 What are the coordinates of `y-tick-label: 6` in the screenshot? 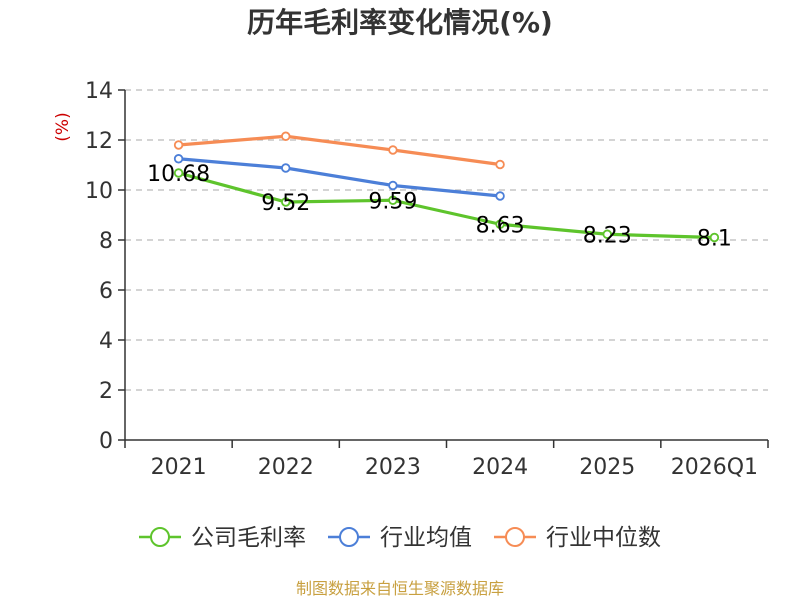 It's located at (106, 291).